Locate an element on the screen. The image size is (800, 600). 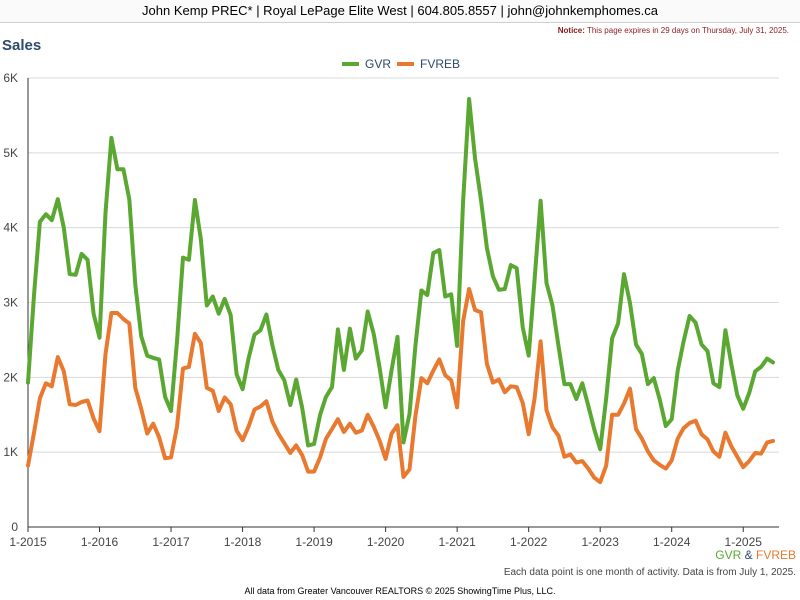
notice-label: Notice: is located at coordinates (571, 30).